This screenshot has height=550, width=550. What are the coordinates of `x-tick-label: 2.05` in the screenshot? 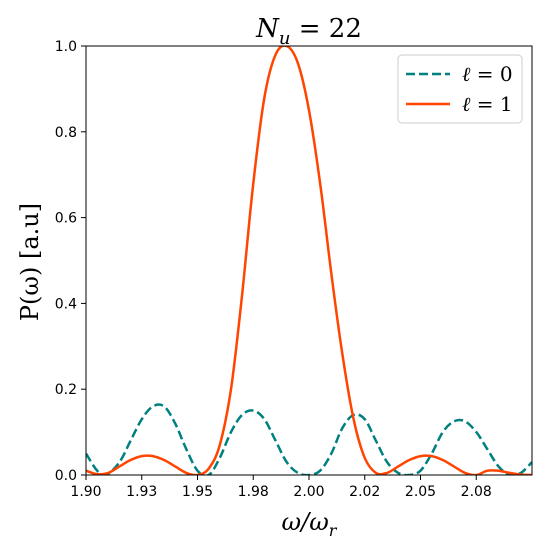 It's located at (420, 492).